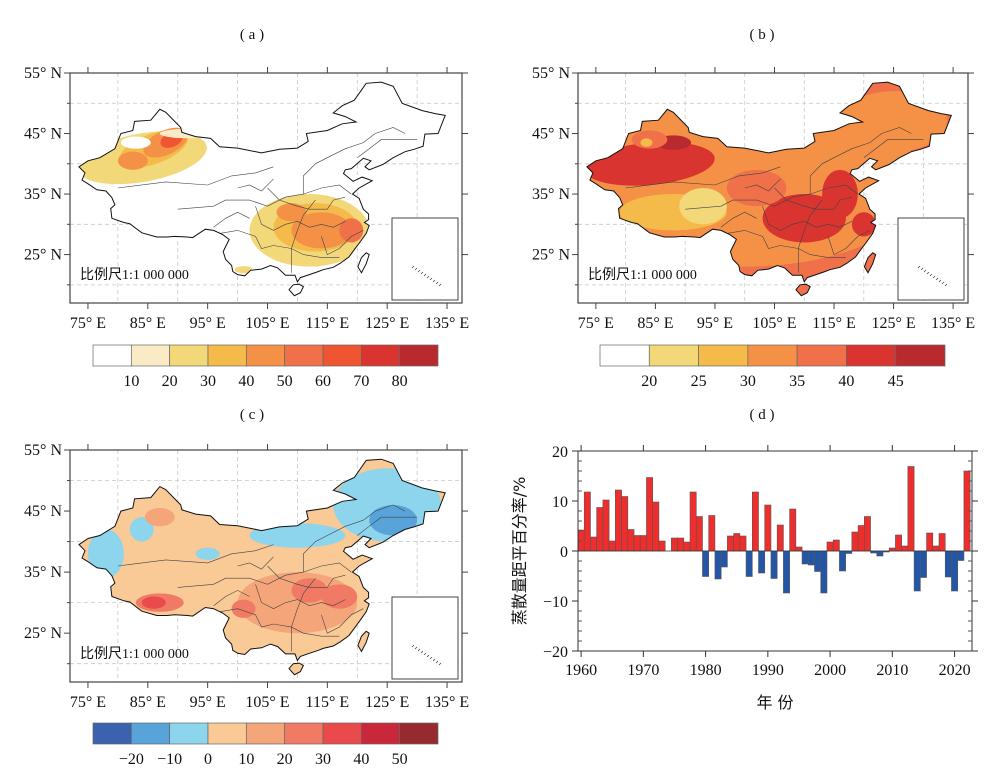  I want to click on lon-tick-label: 85° E, so click(148, 323).